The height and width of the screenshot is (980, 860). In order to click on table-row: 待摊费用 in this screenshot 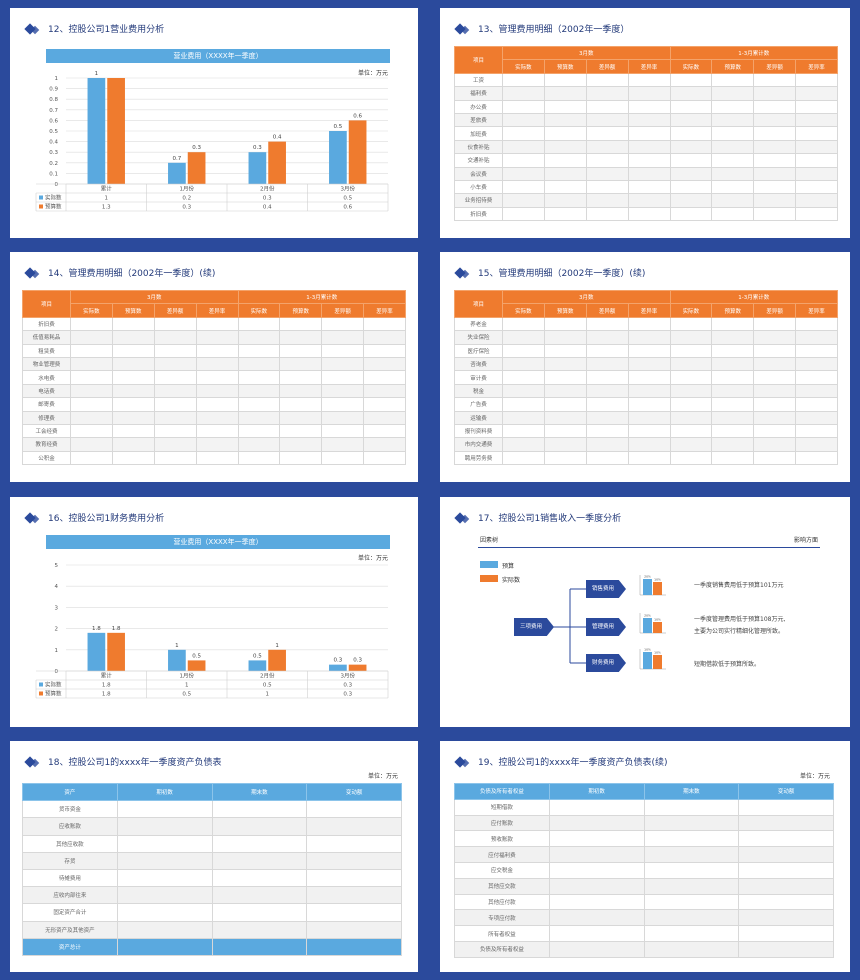, I will do `click(212, 878)`.